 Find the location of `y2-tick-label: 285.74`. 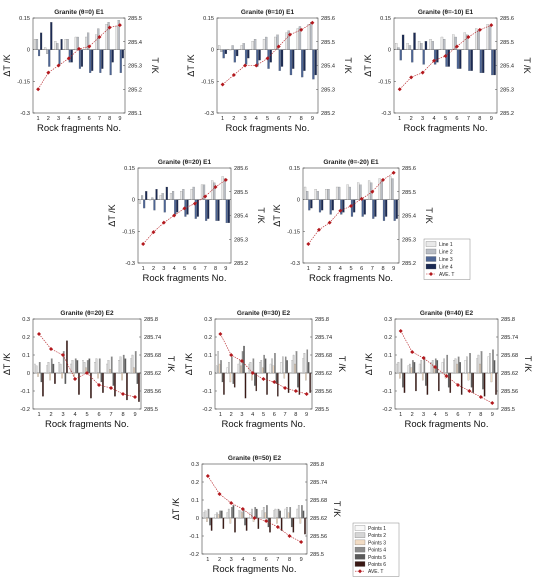

y2-tick-label: 285.74 is located at coordinates (318, 483).